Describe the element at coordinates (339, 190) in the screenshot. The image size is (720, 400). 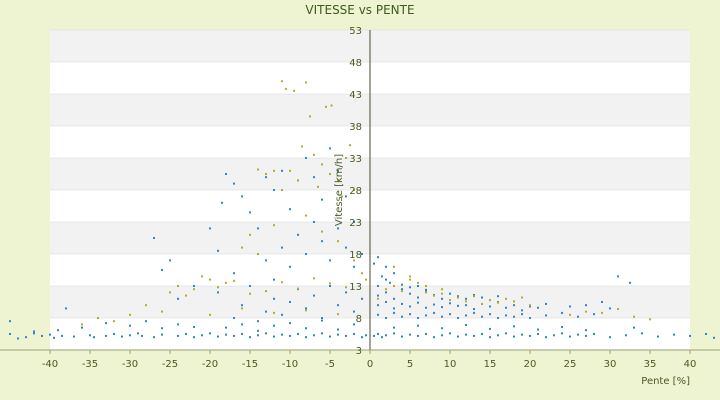
I see `y-axis-label: Vitesse [km/h]` at that location.